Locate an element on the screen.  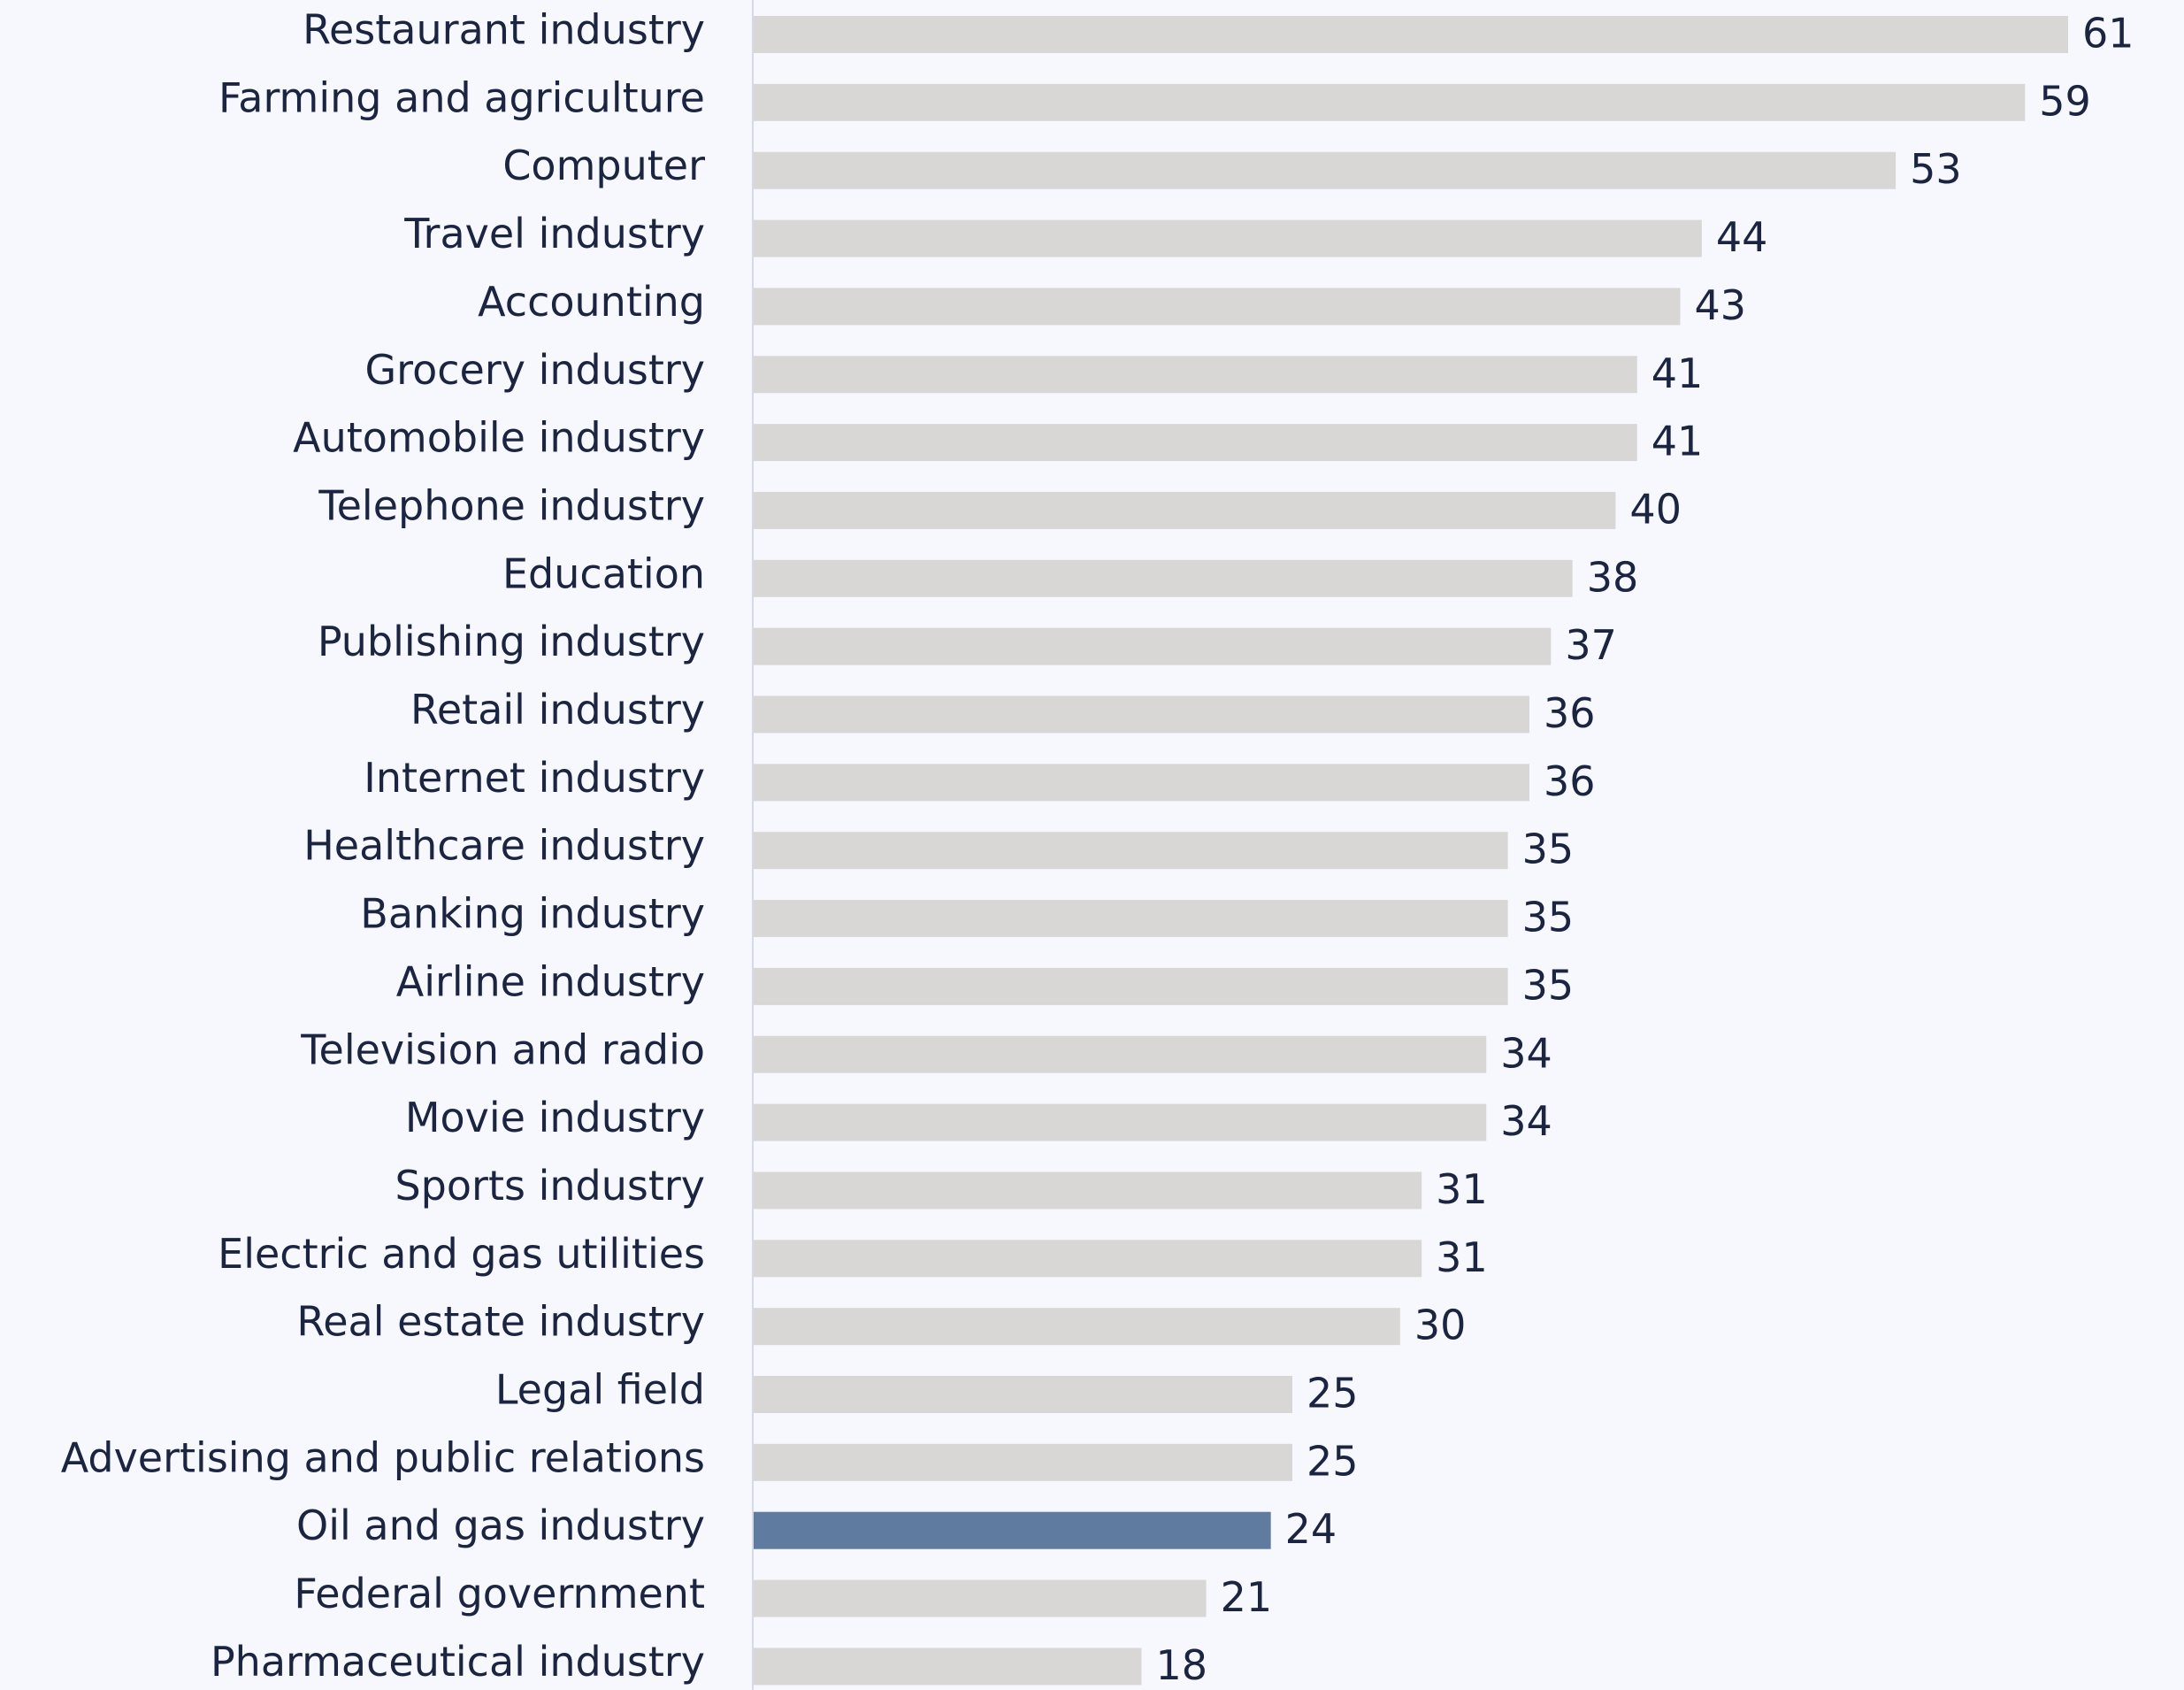
category-label: Travel industry is located at coordinates (554, 233).